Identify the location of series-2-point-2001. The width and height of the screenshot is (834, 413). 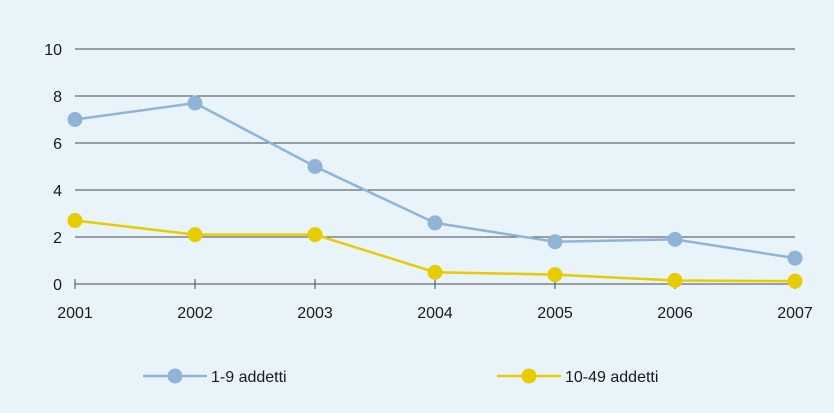
(75, 221).